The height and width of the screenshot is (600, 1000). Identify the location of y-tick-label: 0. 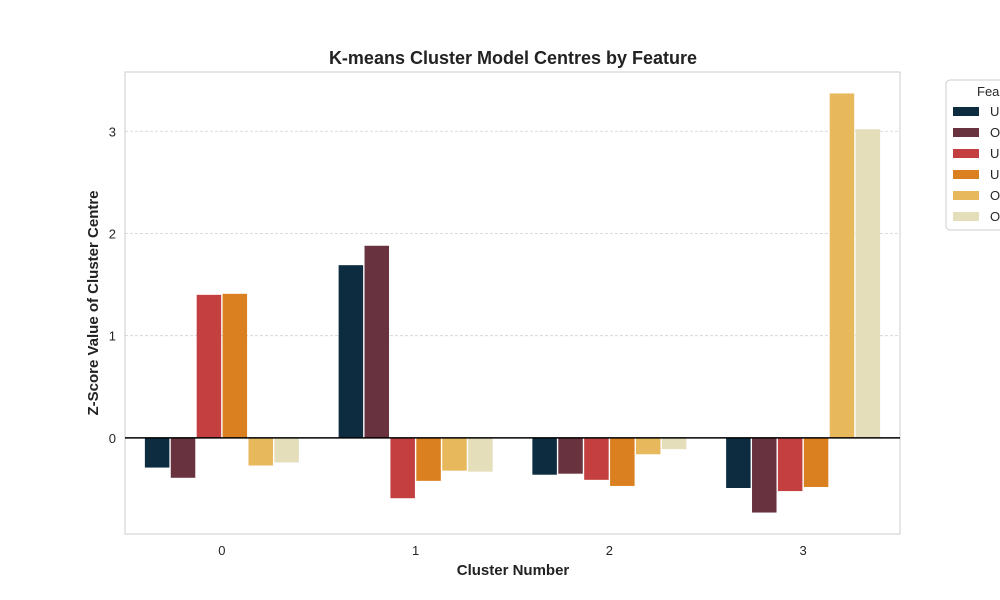
(112, 438).